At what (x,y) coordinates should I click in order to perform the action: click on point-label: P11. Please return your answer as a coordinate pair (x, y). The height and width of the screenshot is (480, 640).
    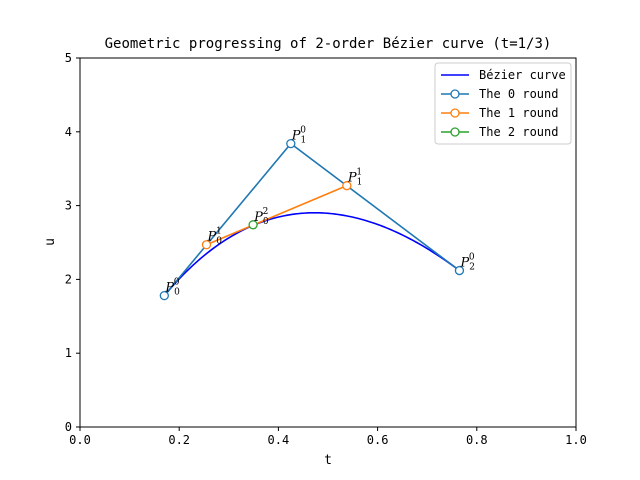
    Looking at the image, I should click on (354, 178).